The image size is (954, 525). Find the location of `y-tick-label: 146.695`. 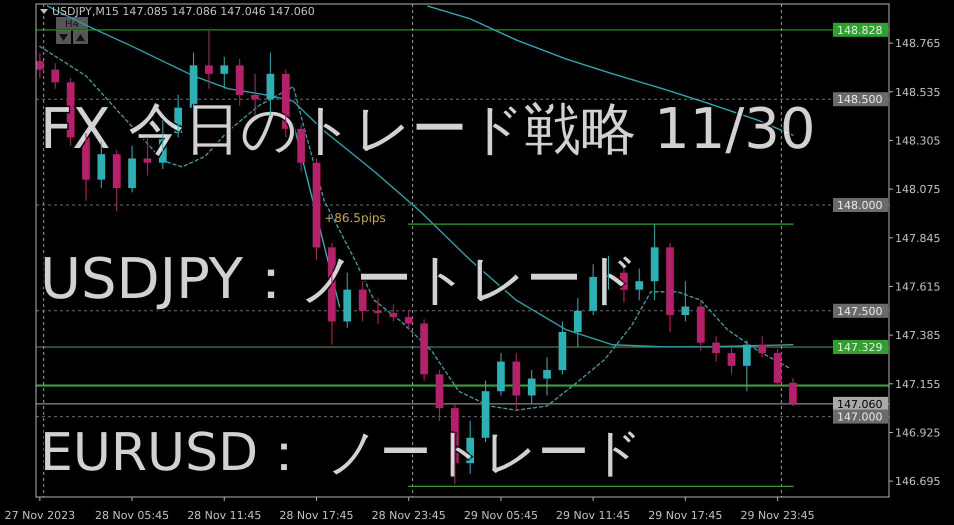

y-tick-label: 146.695 is located at coordinates (917, 481).